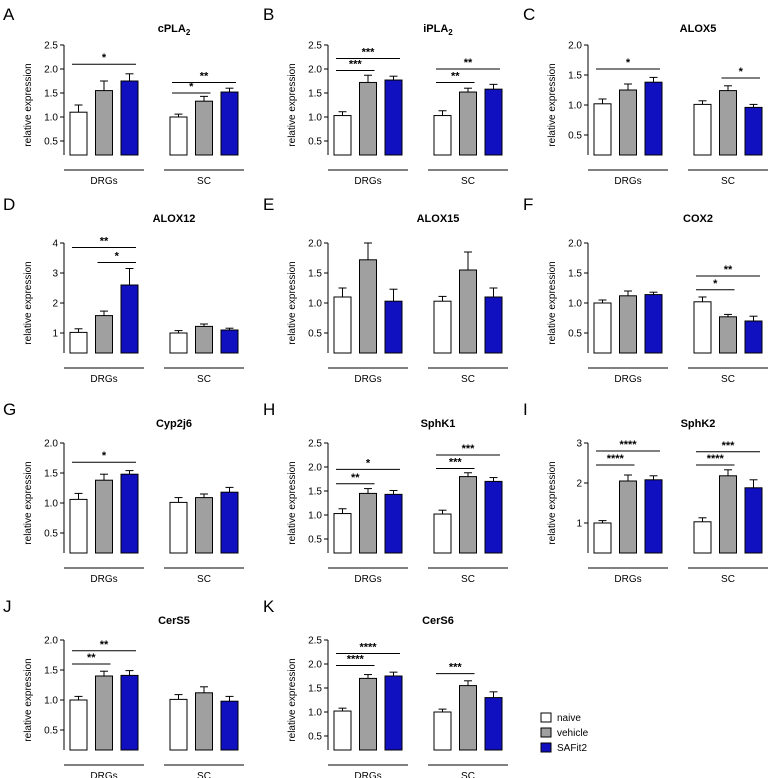 The width and height of the screenshot is (784, 778). I want to click on legend: naive vehicle SAFit2, so click(564, 733).